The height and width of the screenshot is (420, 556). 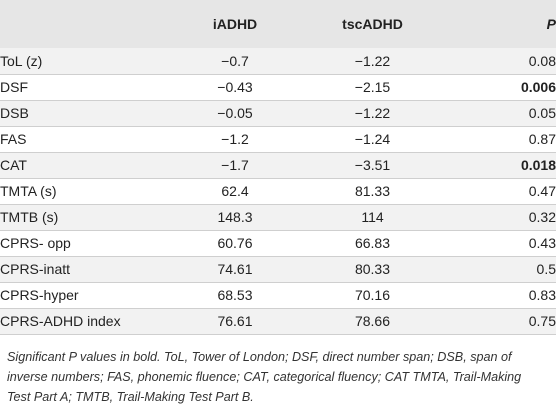 I want to click on table-row: CPRS-inatt 74.61 80.33 0.5, so click(x=278, y=269).